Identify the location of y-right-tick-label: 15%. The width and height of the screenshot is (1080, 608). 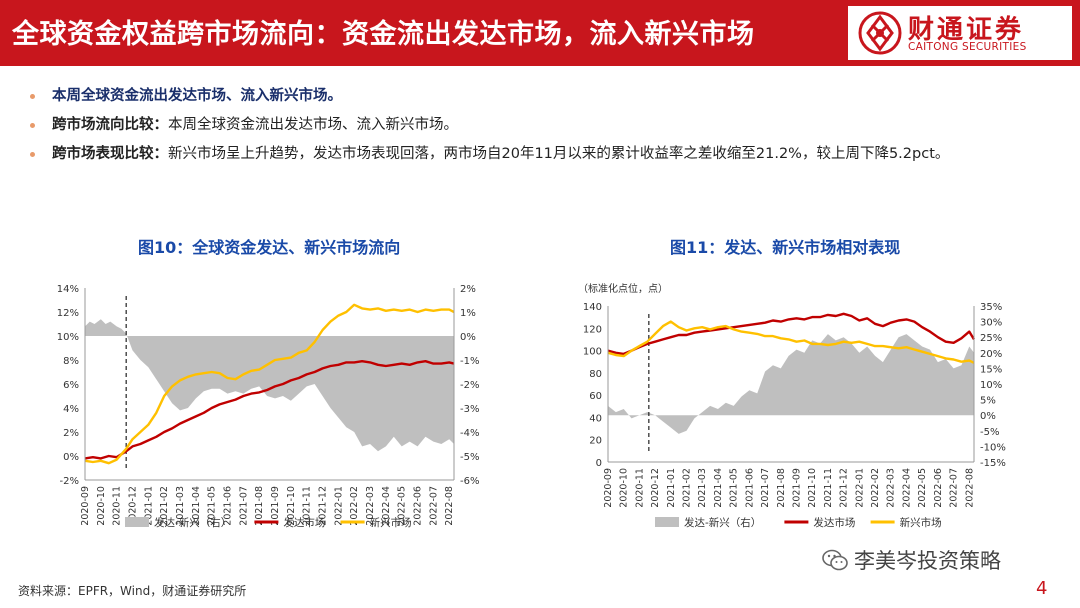
(991, 369).